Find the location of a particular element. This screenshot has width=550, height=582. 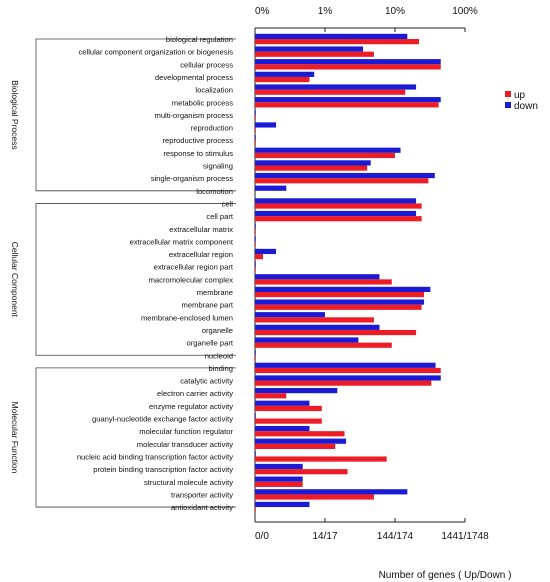

term-label: localization is located at coordinates (214, 90).